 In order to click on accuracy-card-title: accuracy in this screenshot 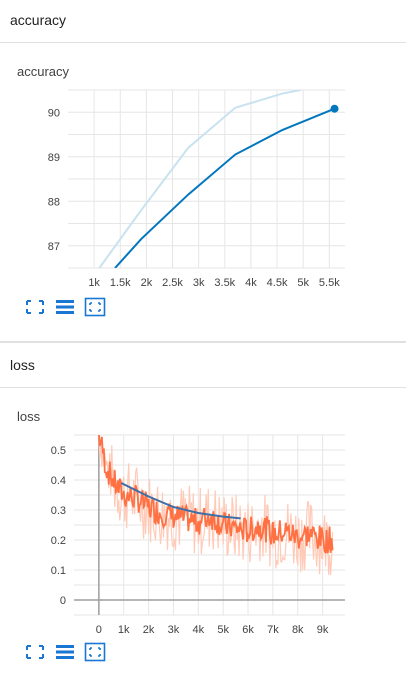, I will do `click(43, 71)`.